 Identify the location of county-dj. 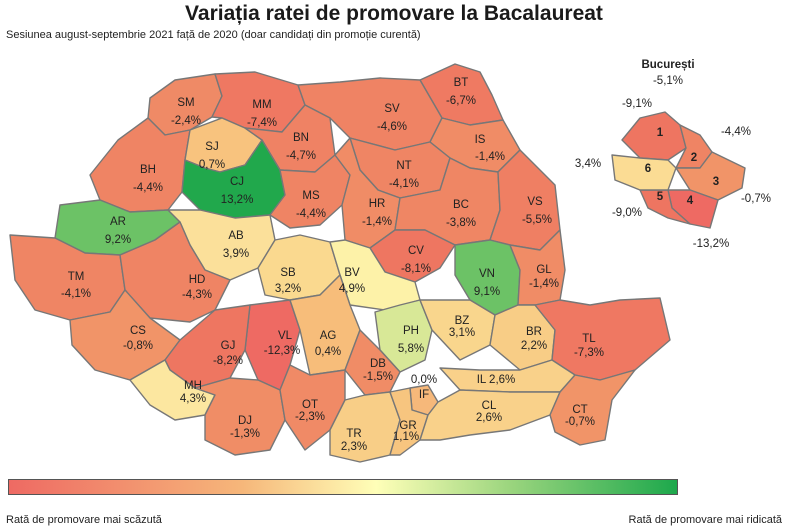
(240, 416).